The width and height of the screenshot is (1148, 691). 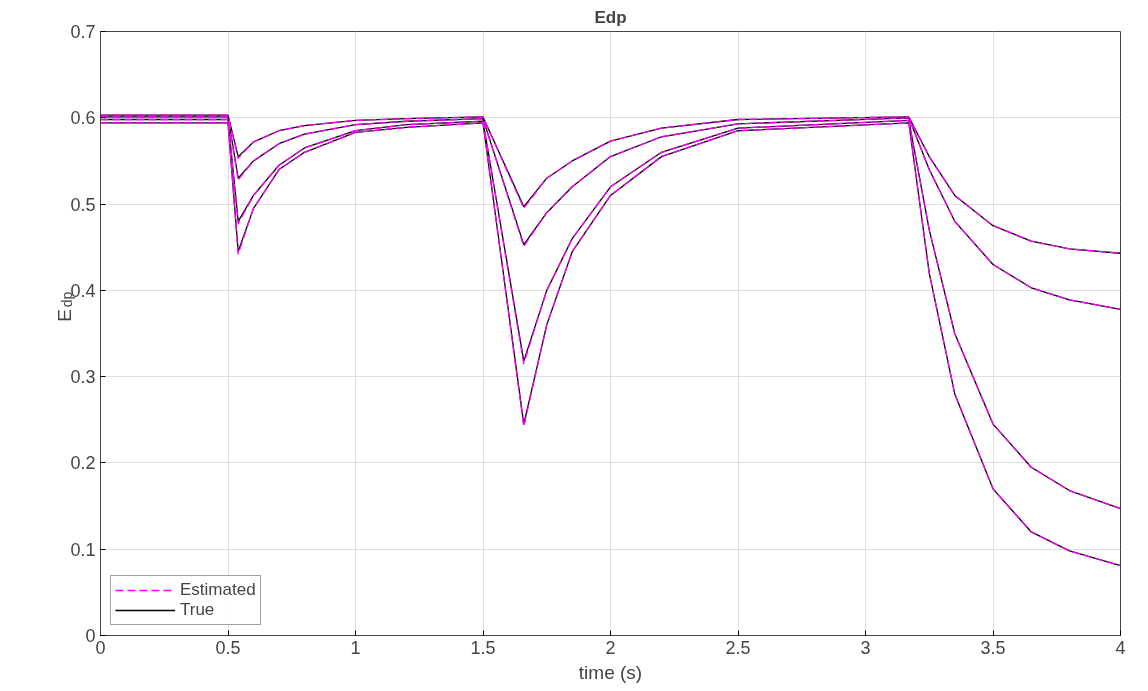 I want to click on y-tick-label: 0.7, so click(x=83, y=32).